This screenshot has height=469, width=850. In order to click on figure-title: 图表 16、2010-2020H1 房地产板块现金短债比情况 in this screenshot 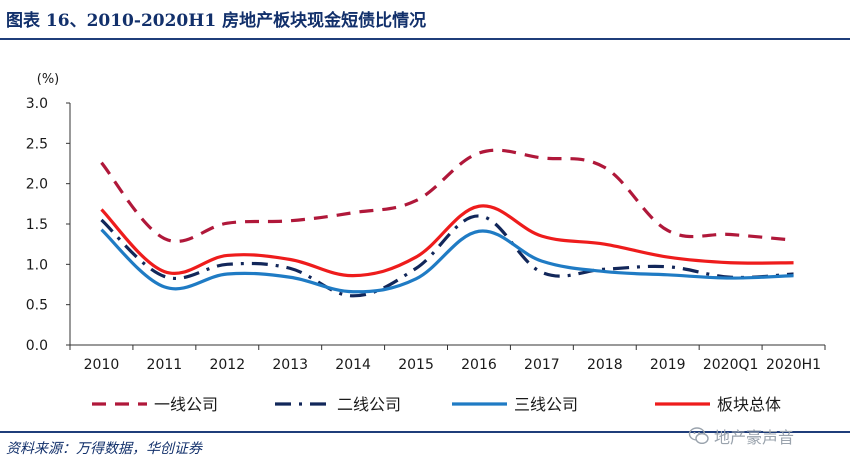, I will do `click(216, 21)`.